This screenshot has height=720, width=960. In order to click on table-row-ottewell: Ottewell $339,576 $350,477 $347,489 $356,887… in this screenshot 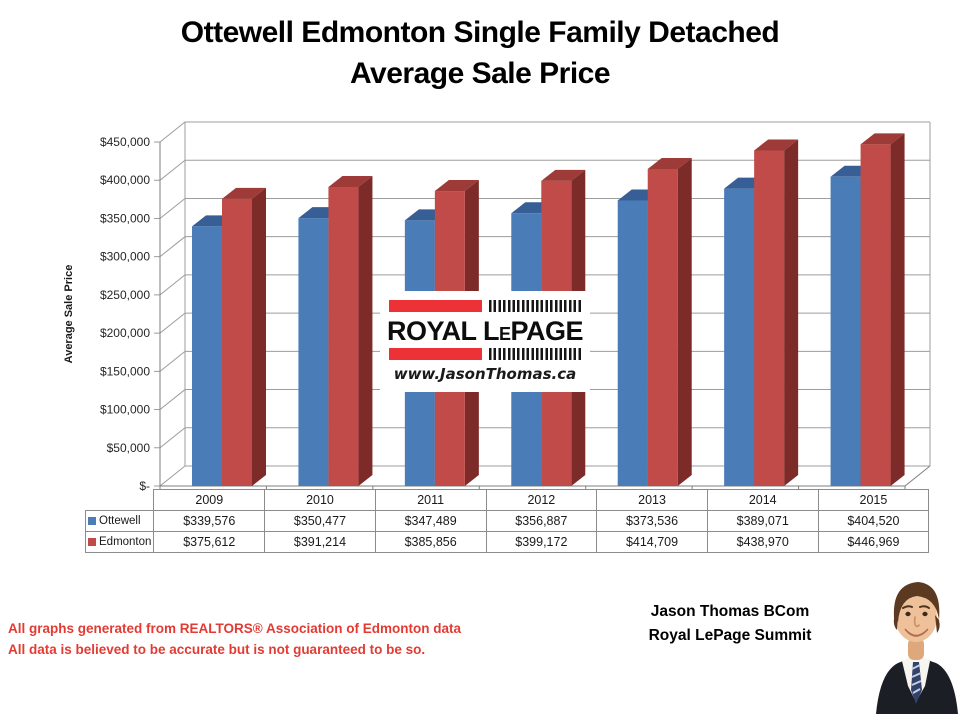, I will do `click(507, 521)`.